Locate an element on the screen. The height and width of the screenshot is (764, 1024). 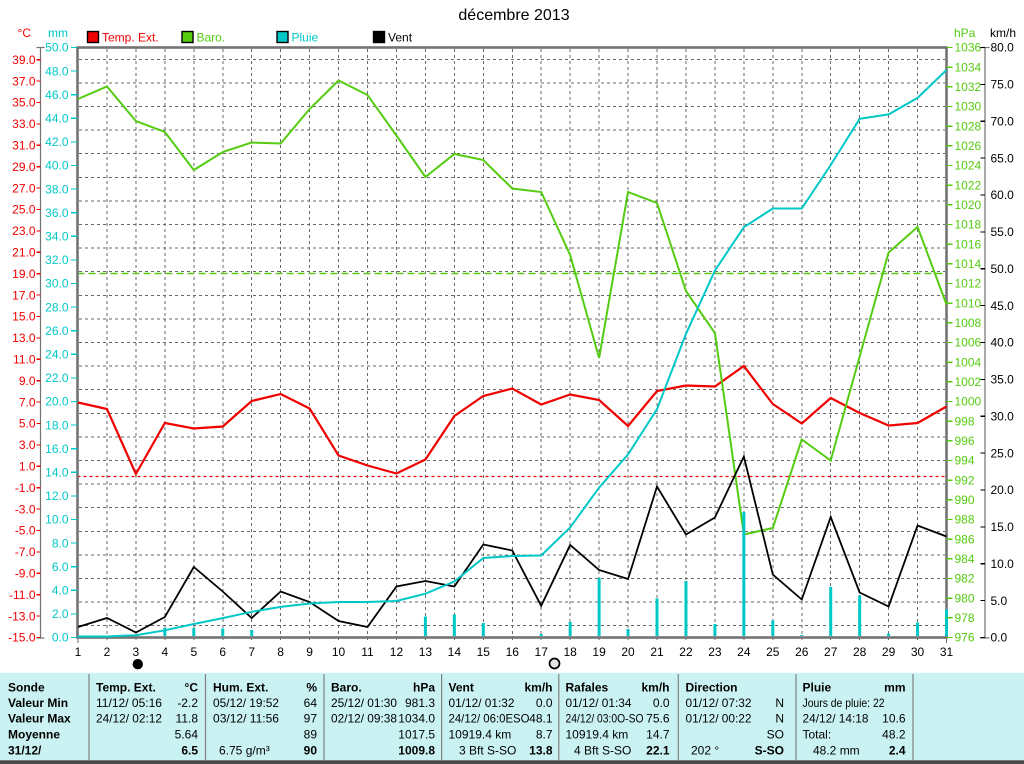
svg-text: Baro. is located at coordinates (211, 38).